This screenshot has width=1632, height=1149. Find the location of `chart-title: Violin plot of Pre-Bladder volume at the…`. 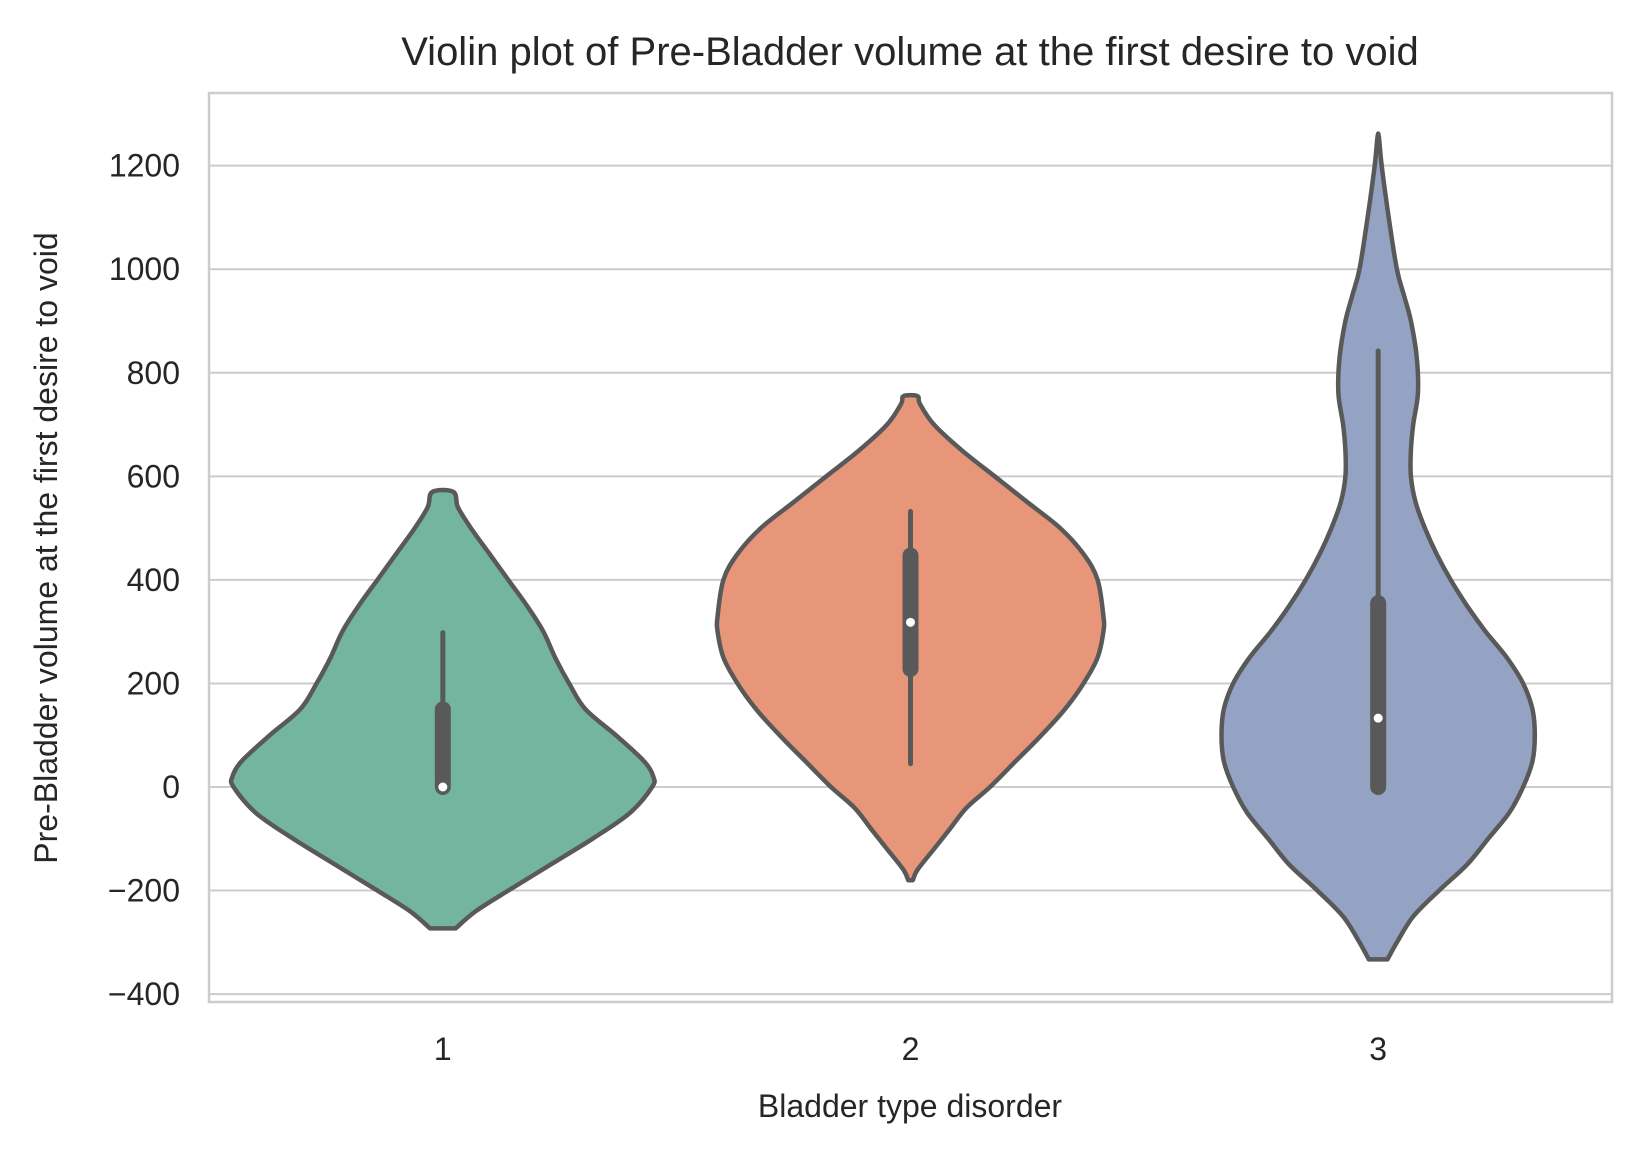

chart-title: Violin plot of Pre-Bladder volume at the… is located at coordinates (910, 52).